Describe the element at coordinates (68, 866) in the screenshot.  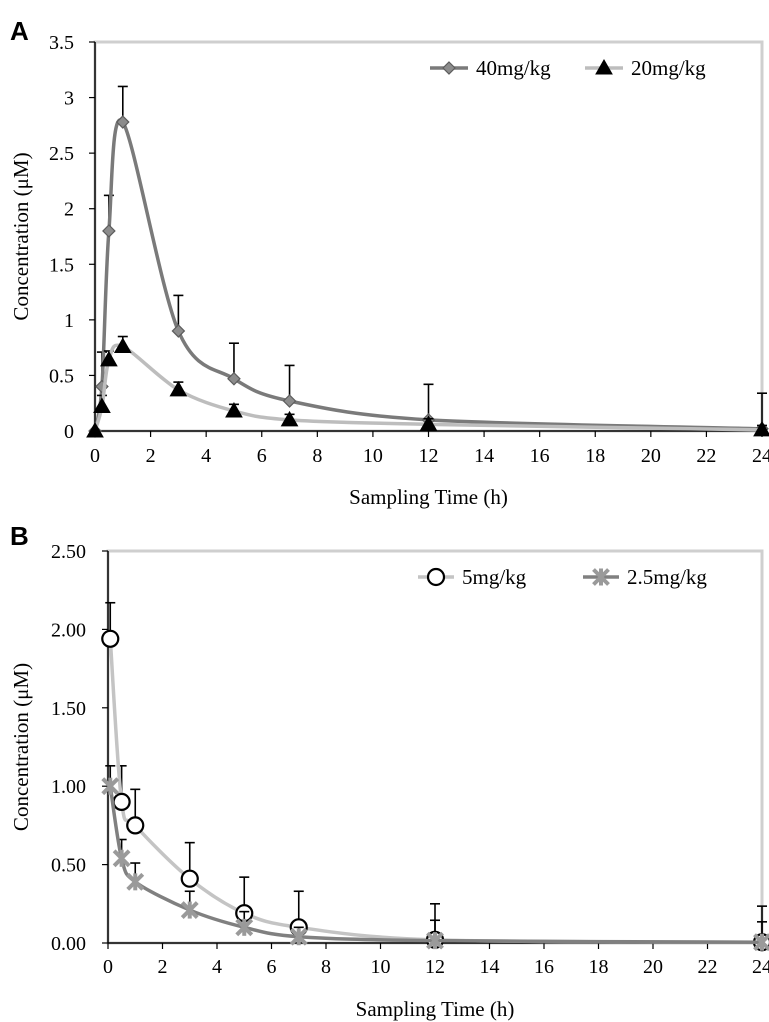
I see `y-tick-label: 0.50` at that location.